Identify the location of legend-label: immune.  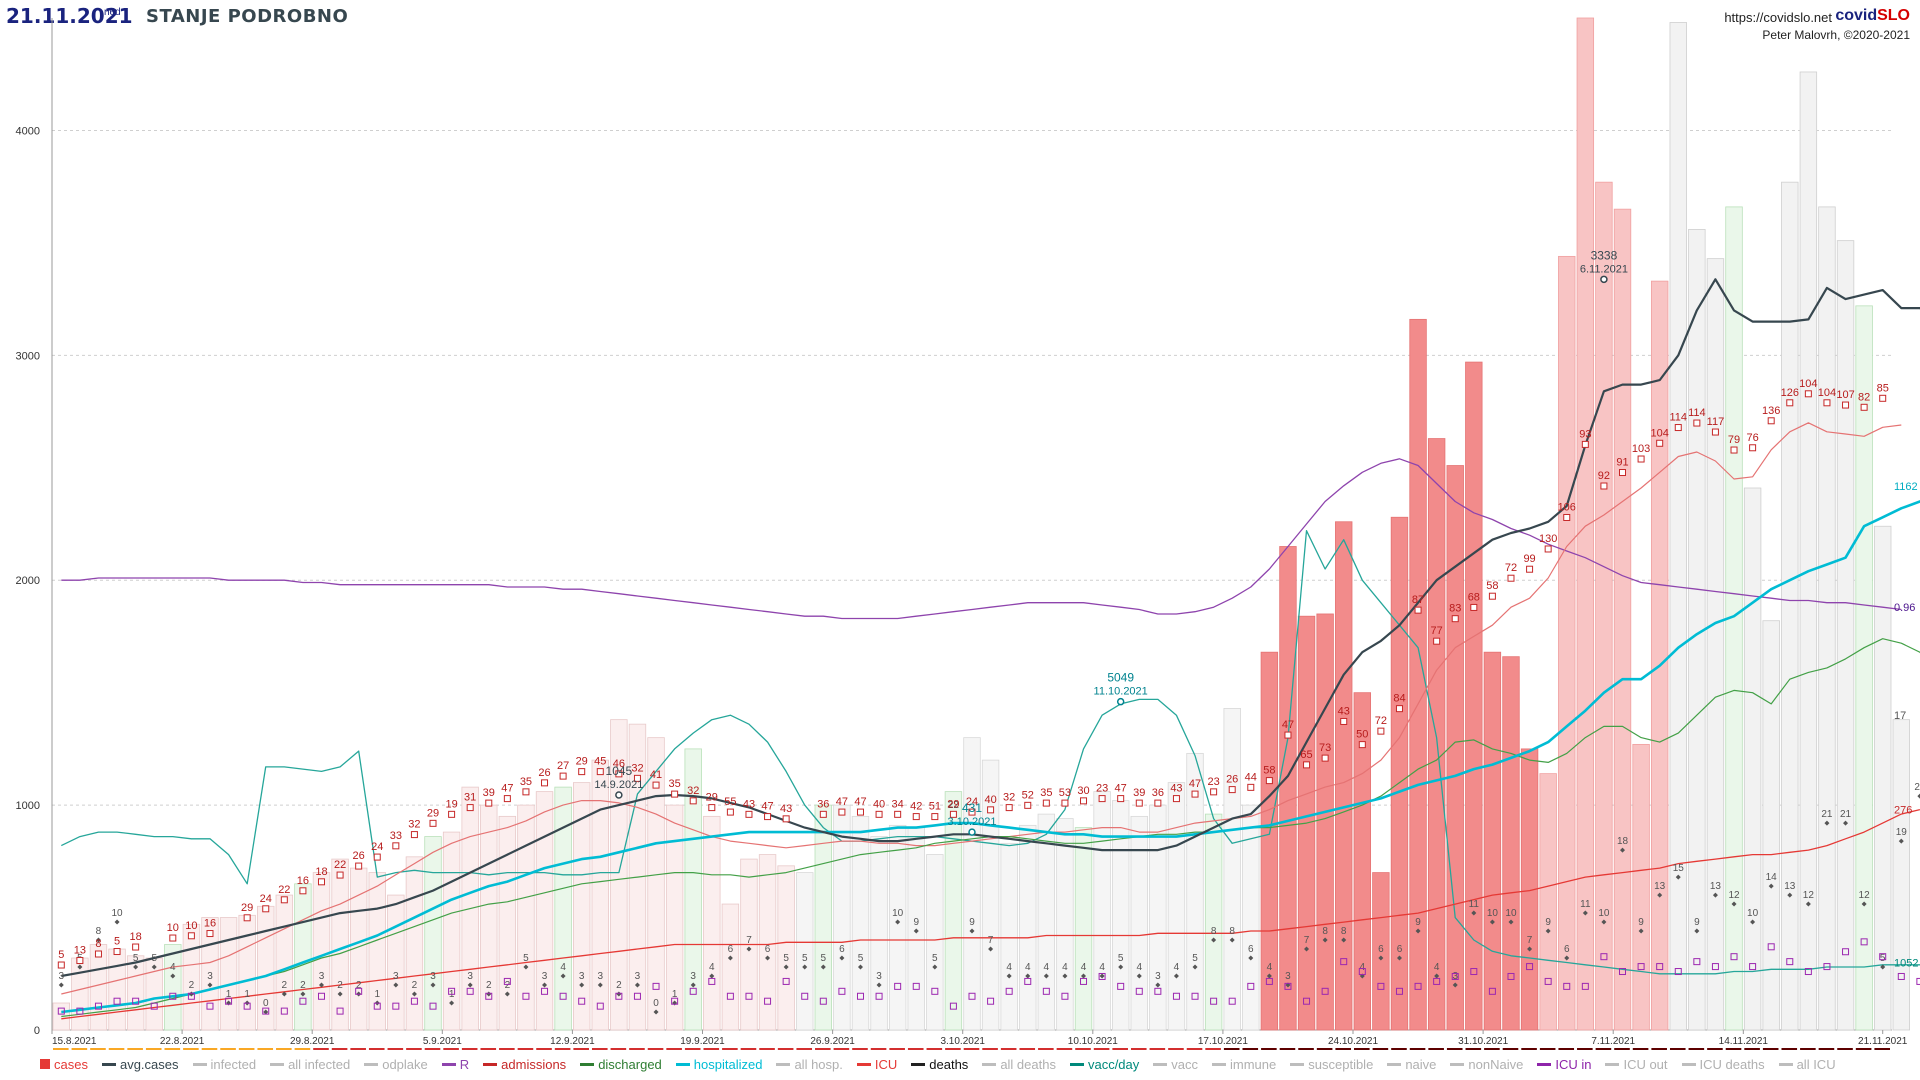
(1253, 1064).